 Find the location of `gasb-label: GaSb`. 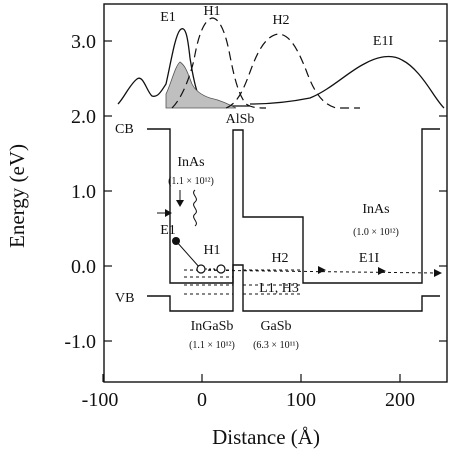

gasb-label: GaSb is located at coordinates (275, 326).